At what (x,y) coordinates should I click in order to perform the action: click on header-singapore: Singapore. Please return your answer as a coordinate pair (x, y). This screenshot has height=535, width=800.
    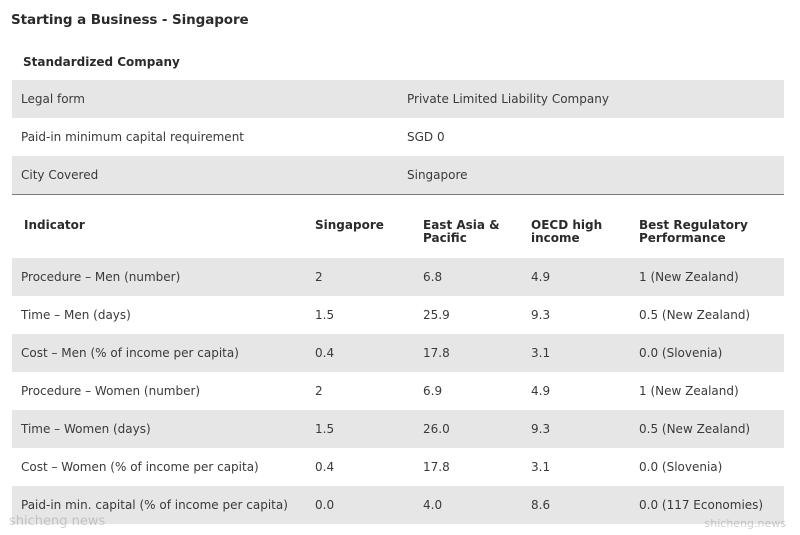
    Looking at the image, I should click on (349, 225).